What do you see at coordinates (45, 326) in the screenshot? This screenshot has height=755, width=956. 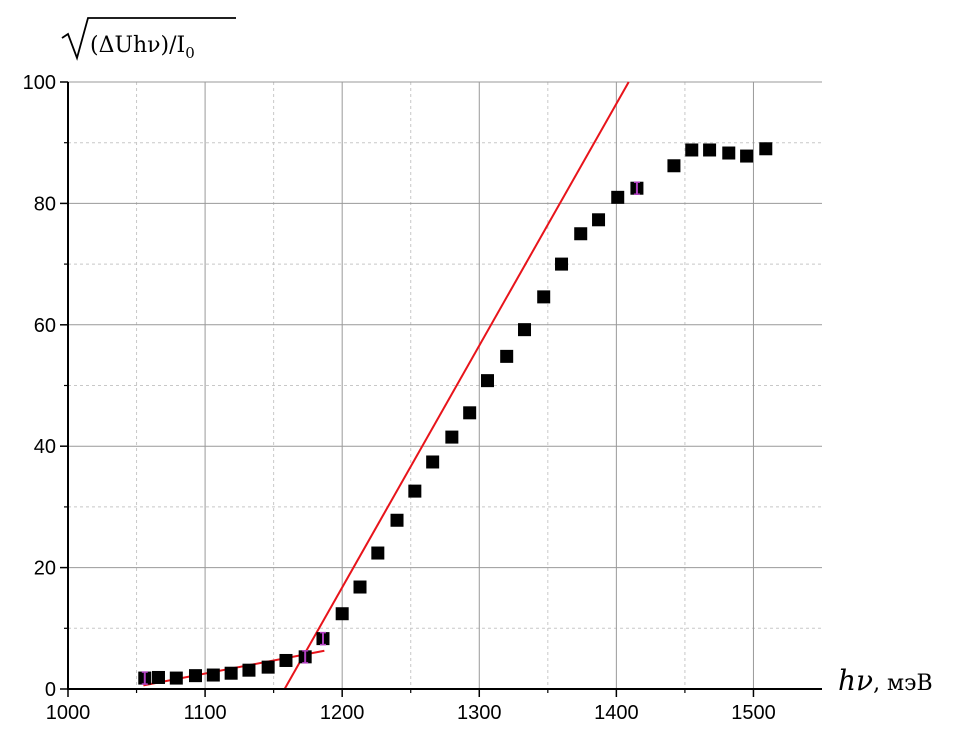 I see `y-tick-label: 60` at bounding box center [45, 326].